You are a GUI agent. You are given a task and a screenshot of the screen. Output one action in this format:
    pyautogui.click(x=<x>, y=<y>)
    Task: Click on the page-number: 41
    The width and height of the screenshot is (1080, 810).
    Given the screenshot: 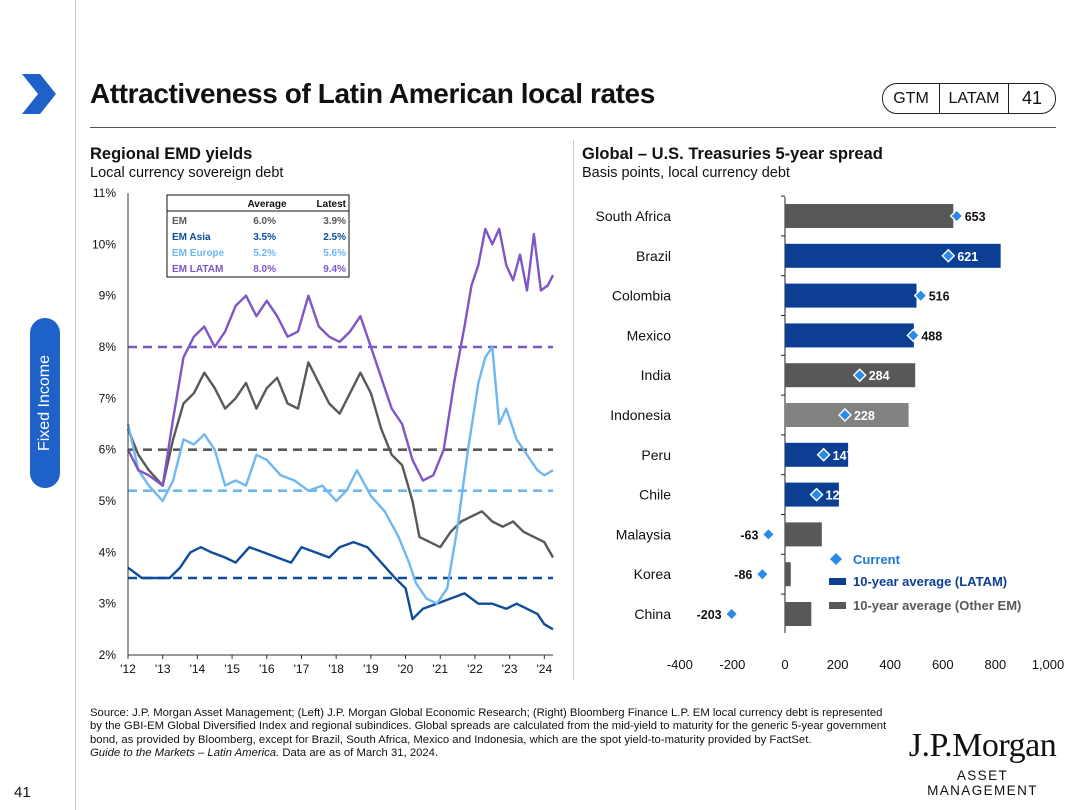 What is the action you would take?
    pyautogui.click(x=22, y=792)
    